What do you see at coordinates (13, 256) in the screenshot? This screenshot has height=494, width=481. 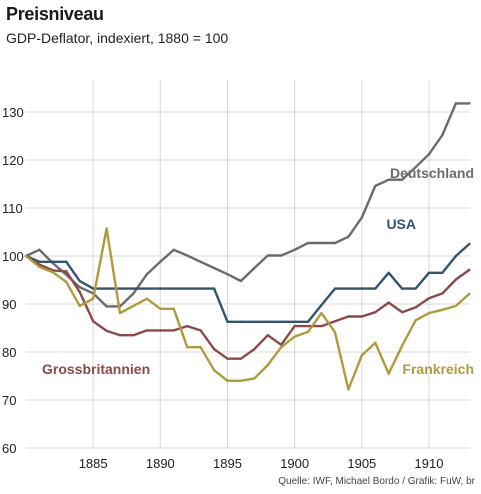 I see `y-tick-label: 100` at bounding box center [13, 256].